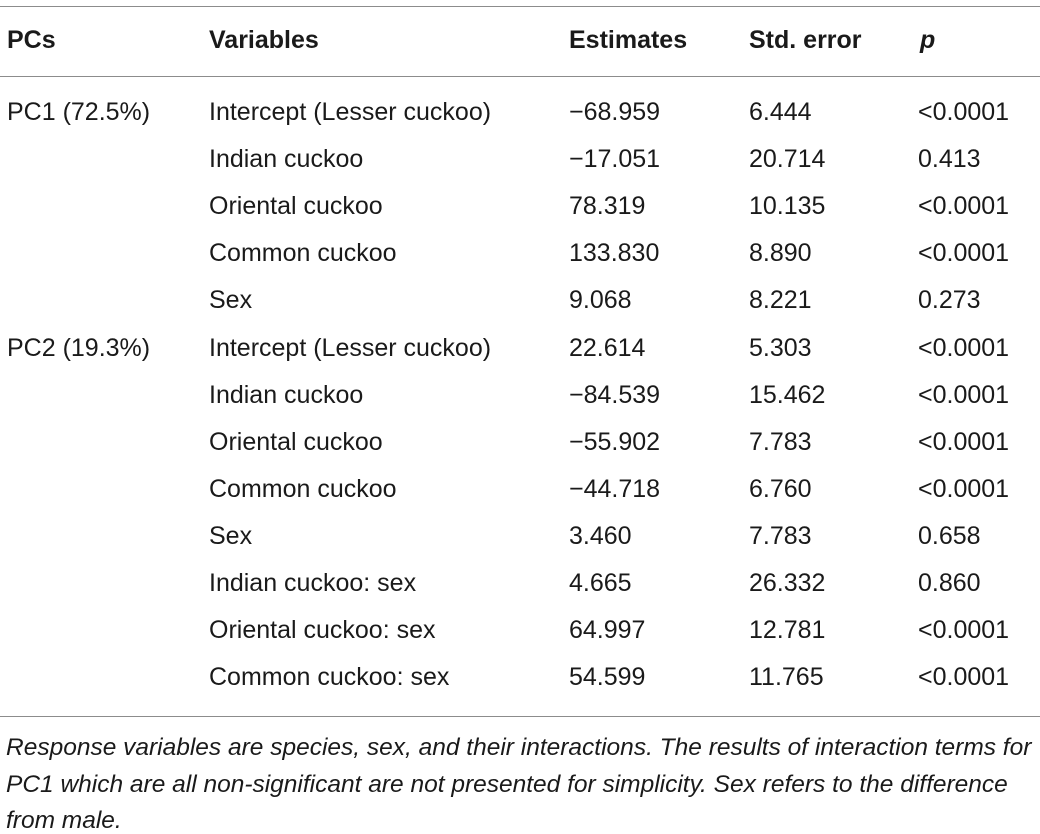 This screenshot has width=1040, height=834. I want to click on header-p: p, so click(928, 40).